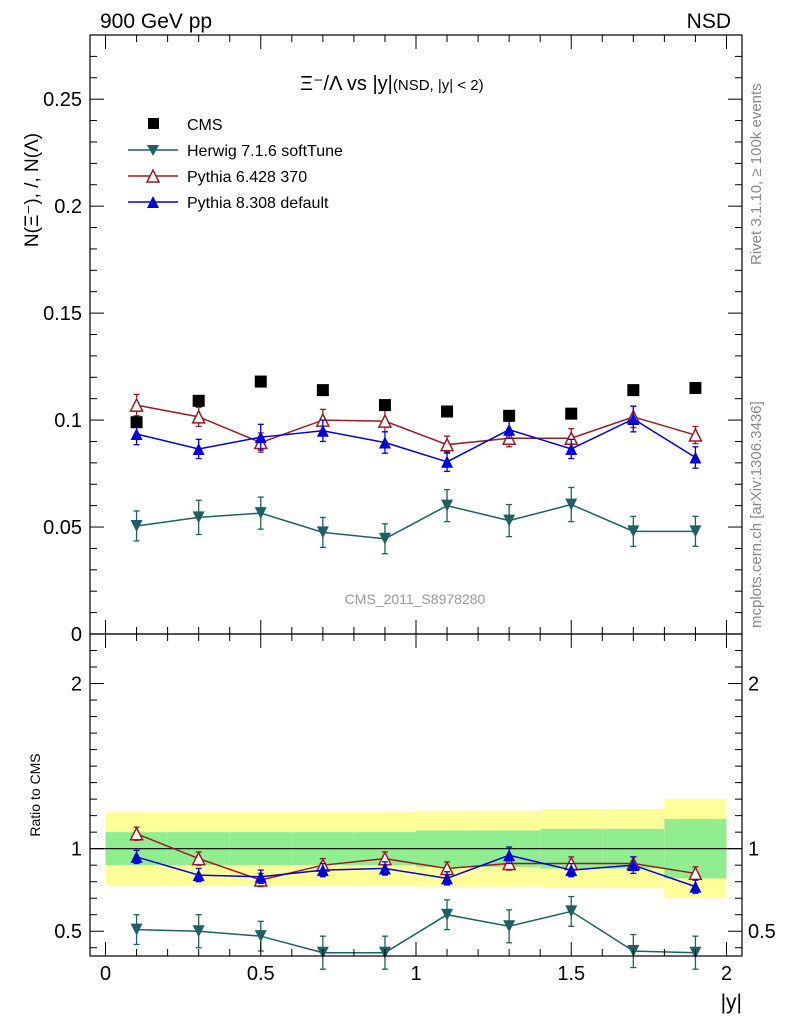 This screenshot has height=1024, width=786. I want to click on ratio-pythia6-line, so click(416, 857).